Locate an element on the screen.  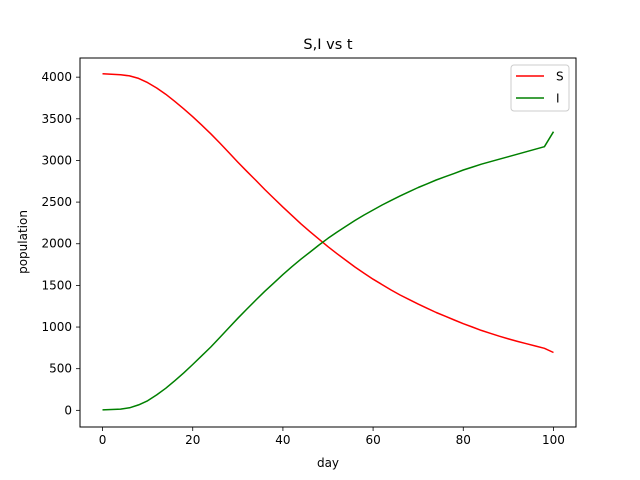
y-tick-label: 2000 is located at coordinates (56, 244).